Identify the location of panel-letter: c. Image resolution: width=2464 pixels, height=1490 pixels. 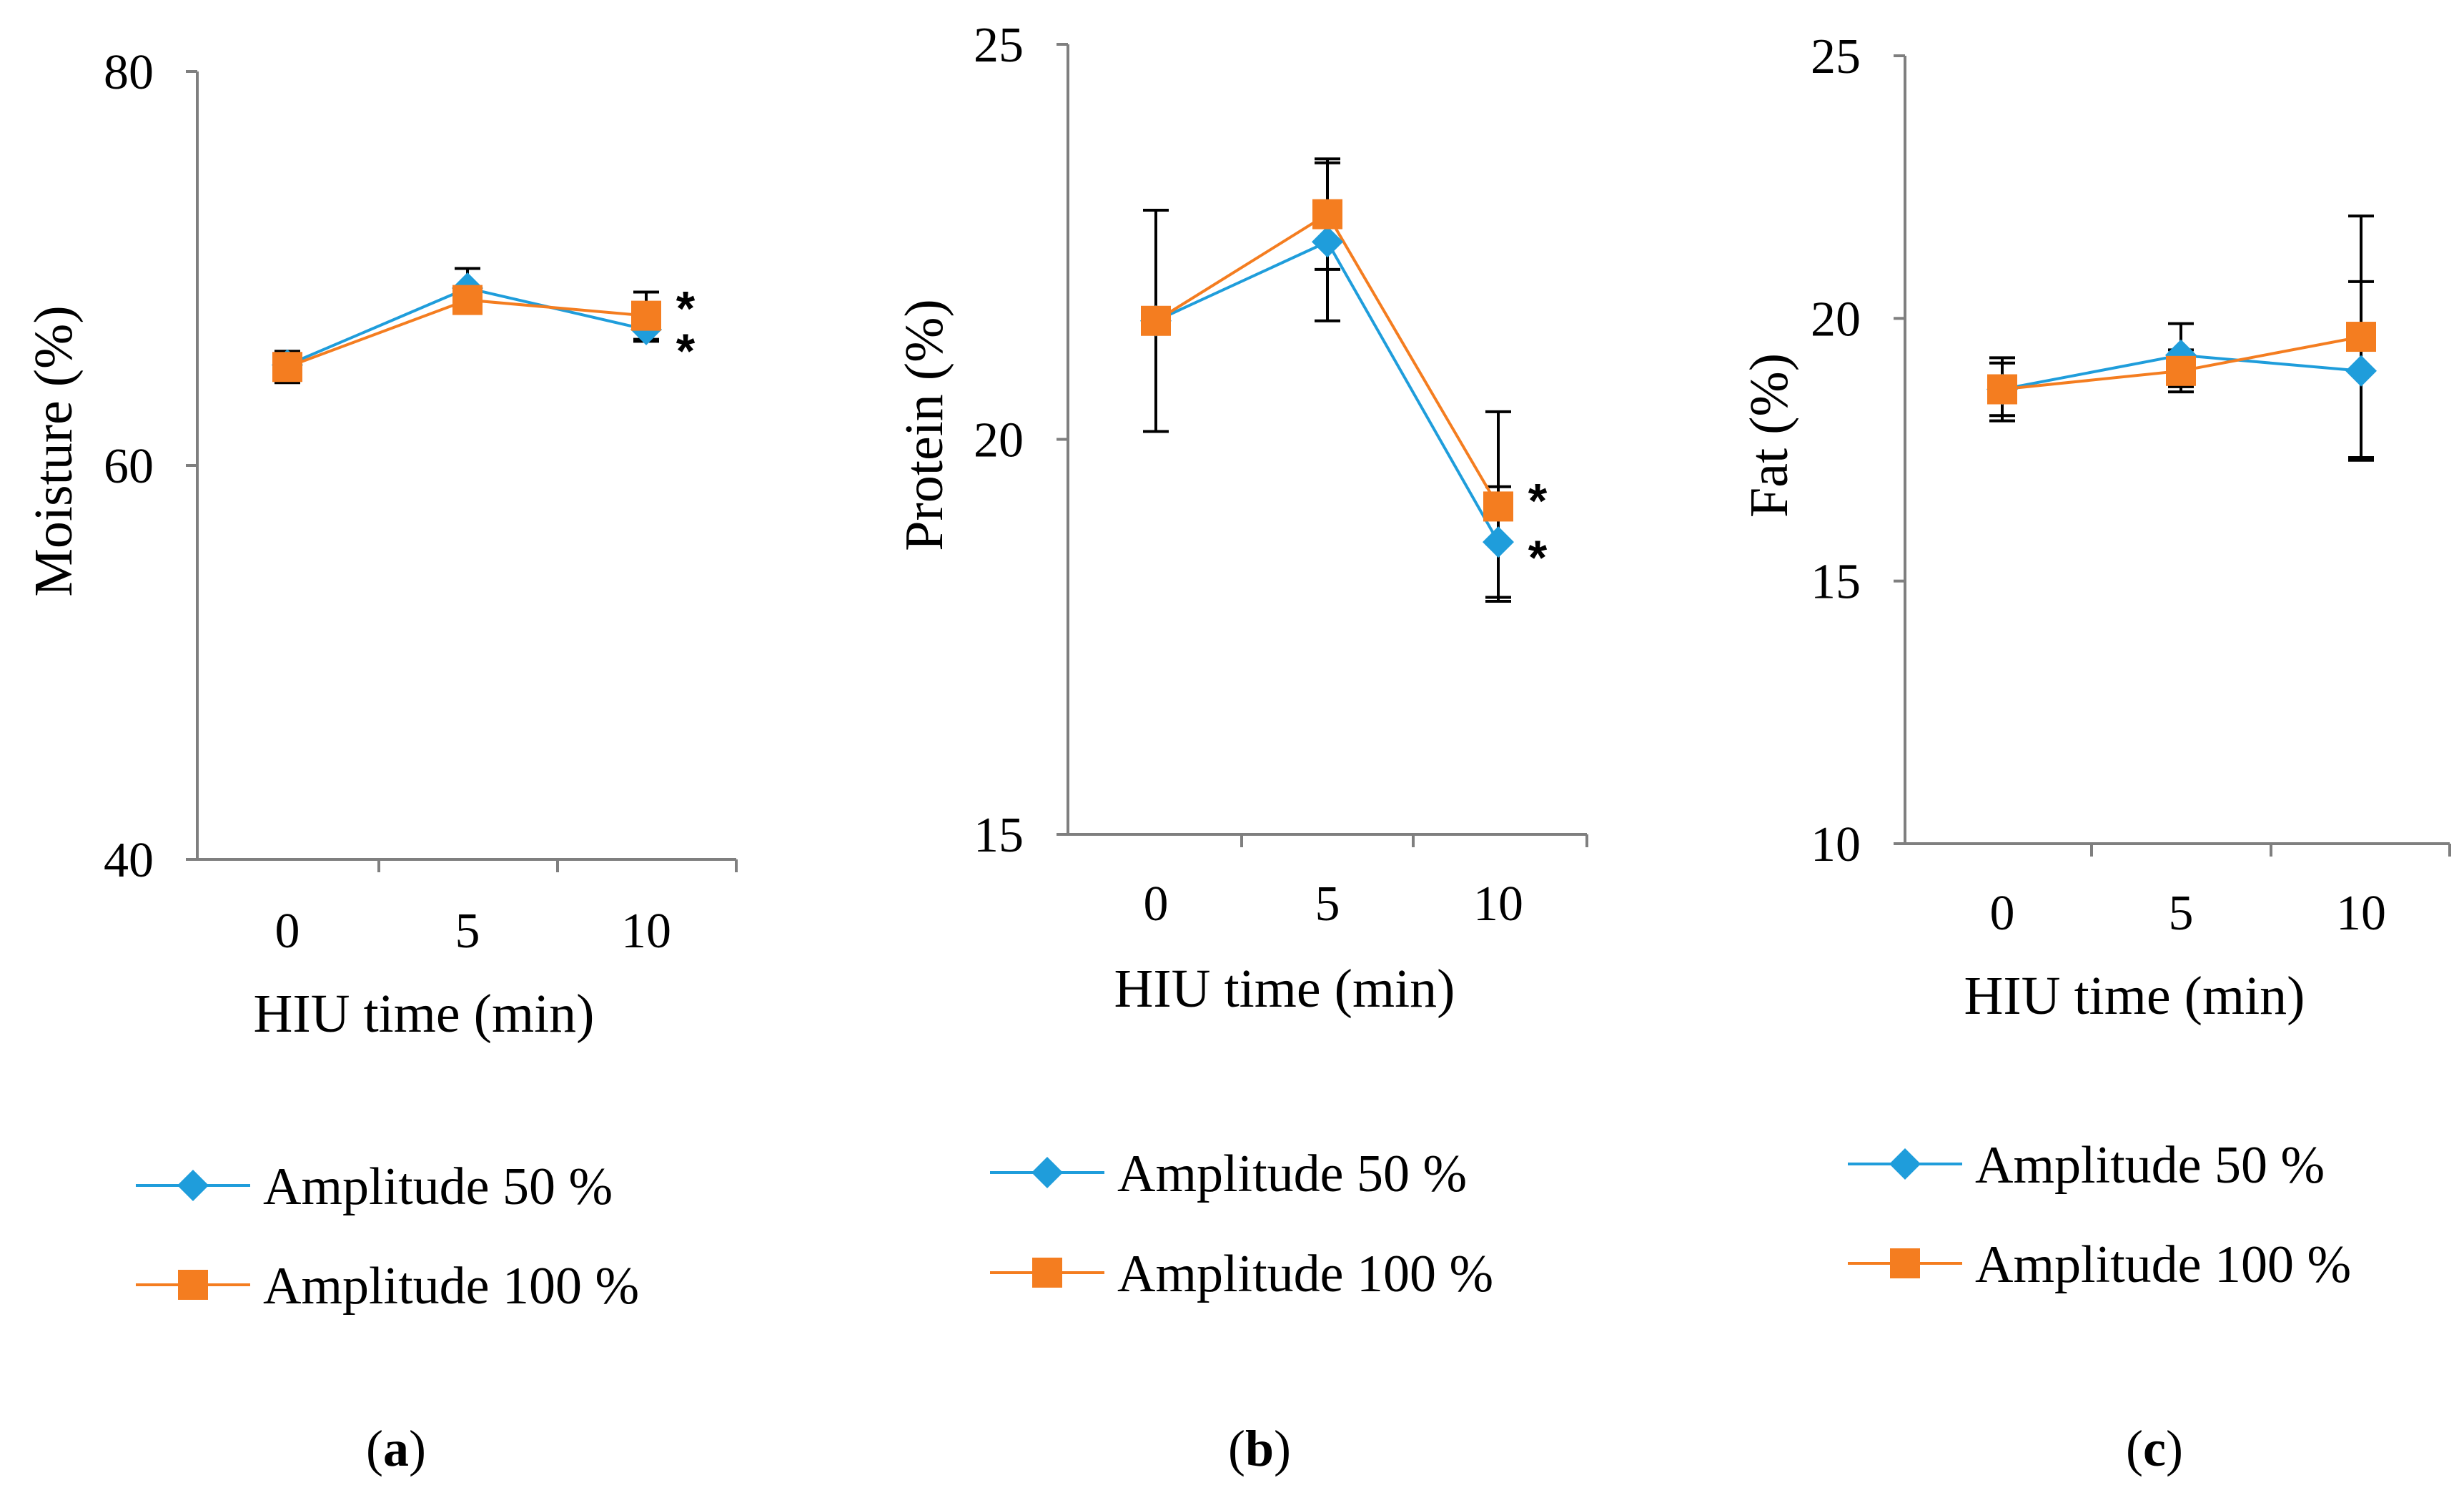
(2155, 1448).